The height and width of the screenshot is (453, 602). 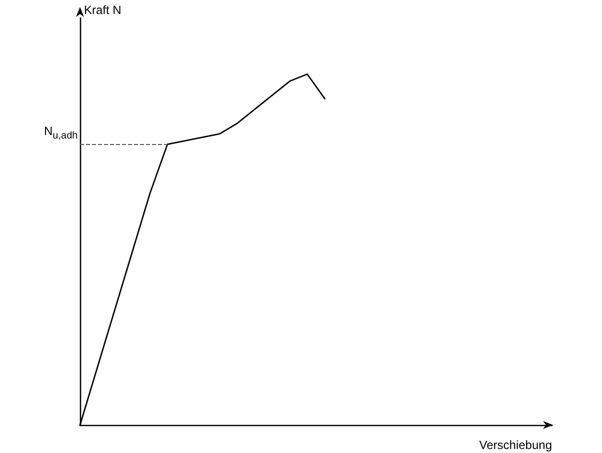 I want to click on ref-line-label: N$_{u,adh}$, so click(x=61, y=134).